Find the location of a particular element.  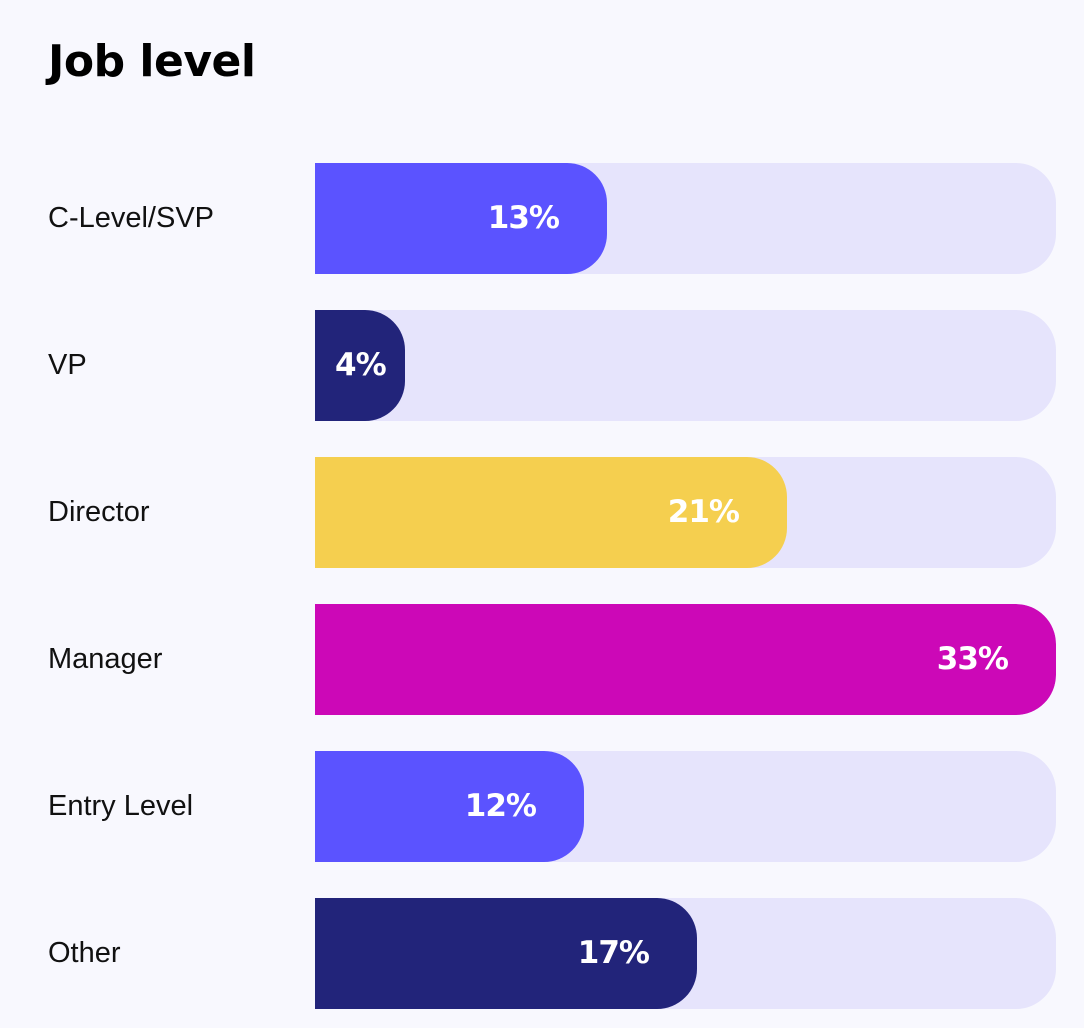

bar-track: 13% is located at coordinates (685, 218).